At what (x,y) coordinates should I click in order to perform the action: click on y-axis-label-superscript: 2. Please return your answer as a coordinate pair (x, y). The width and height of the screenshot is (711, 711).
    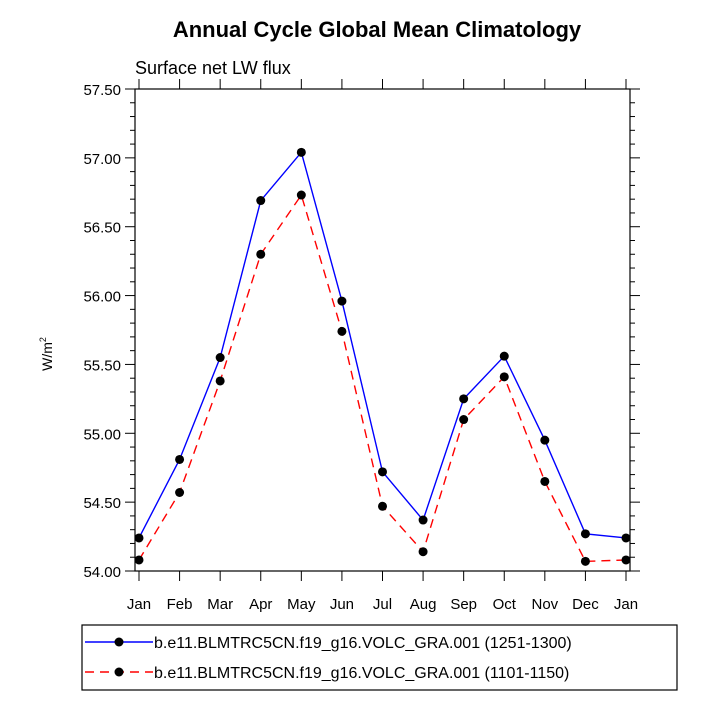
    Looking at the image, I should click on (43, 339).